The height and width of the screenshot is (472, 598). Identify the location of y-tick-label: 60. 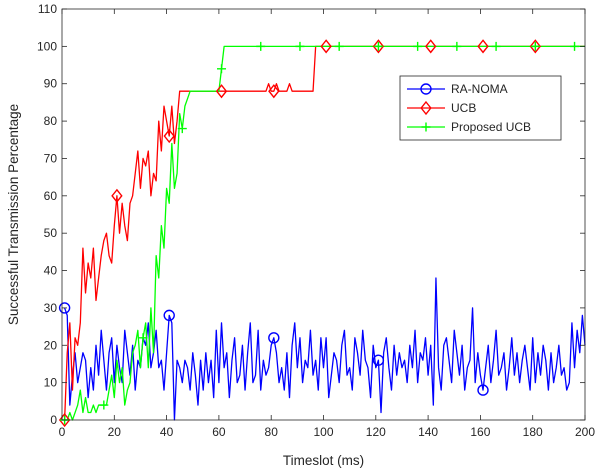
(51, 196).